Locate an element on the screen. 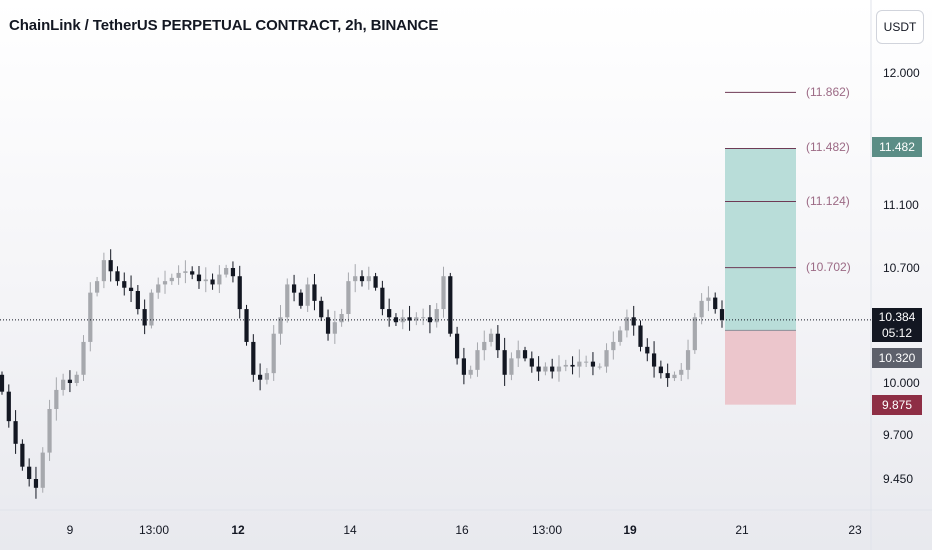 This screenshot has height=550, width=932. time-axis-label: 16 is located at coordinates (462, 530).